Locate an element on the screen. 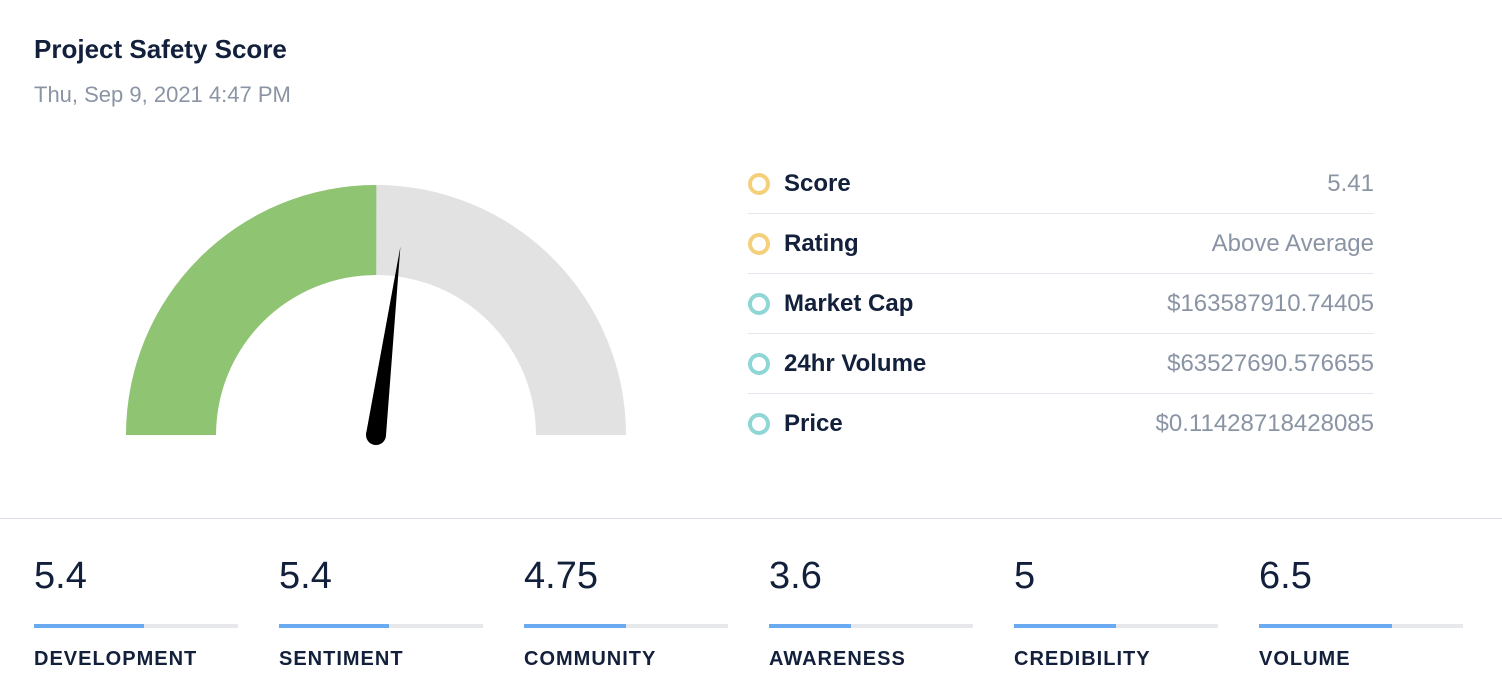 The height and width of the screenshot is (698, 1502). metric-credibility: 5 CREDIBILITY is located at coordinates (1116, 611).